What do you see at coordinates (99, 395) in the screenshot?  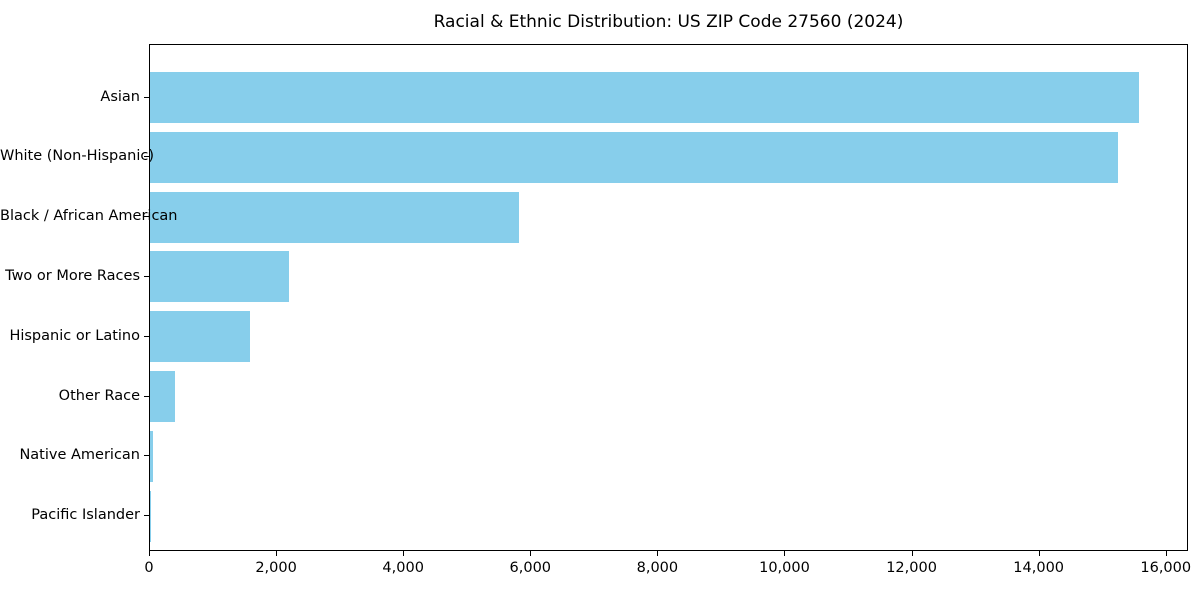 I see `y-tick-label: Other Race` at bounding box center [99, 395].